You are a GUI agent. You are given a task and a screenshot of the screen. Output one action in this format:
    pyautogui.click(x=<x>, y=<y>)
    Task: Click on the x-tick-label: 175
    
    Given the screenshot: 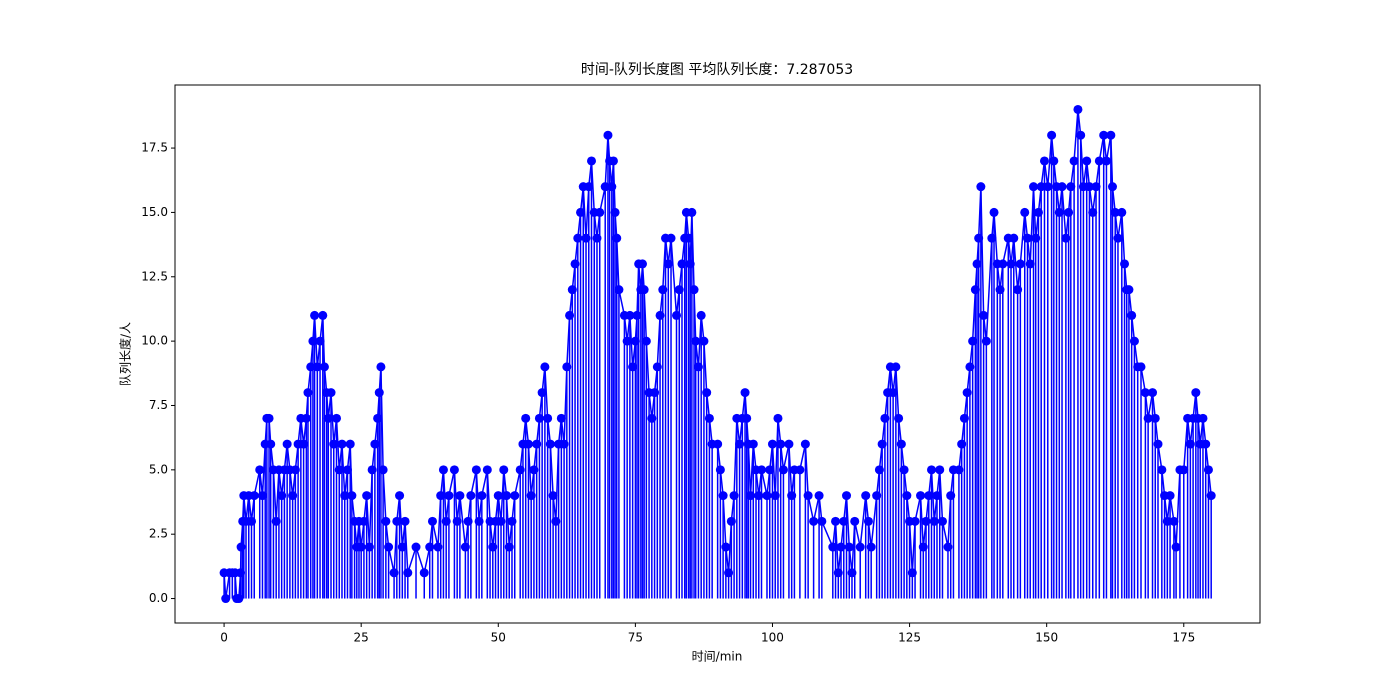 What is the action you would take?
    pyautogui.click(x=1183, y=638)
    